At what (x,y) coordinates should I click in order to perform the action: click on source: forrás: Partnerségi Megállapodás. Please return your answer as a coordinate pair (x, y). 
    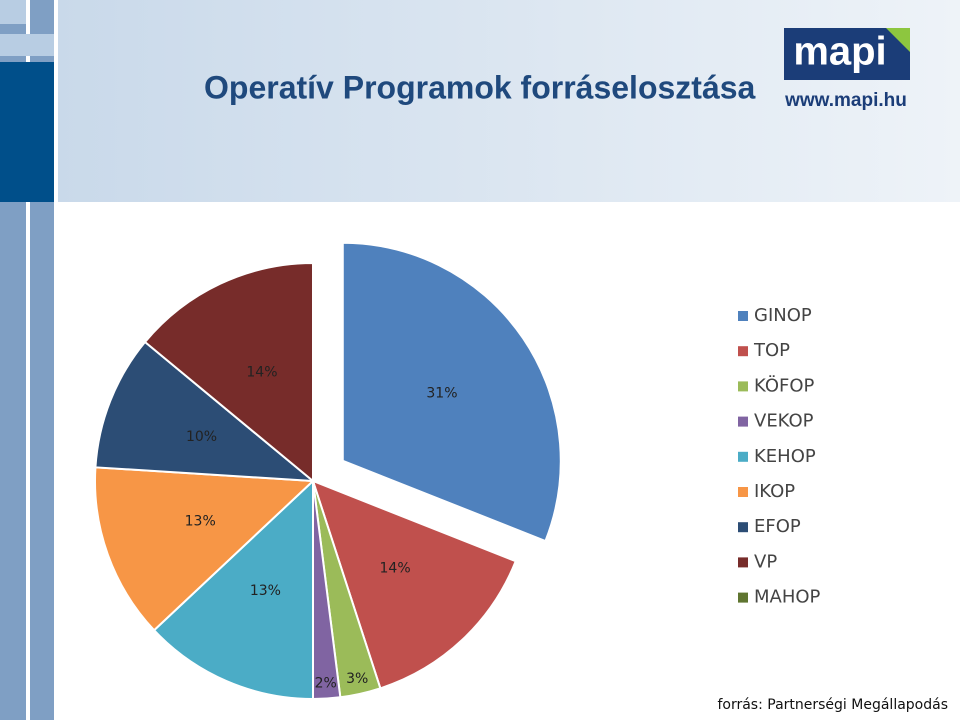
    Looking at the image, I should click on (832, 705).